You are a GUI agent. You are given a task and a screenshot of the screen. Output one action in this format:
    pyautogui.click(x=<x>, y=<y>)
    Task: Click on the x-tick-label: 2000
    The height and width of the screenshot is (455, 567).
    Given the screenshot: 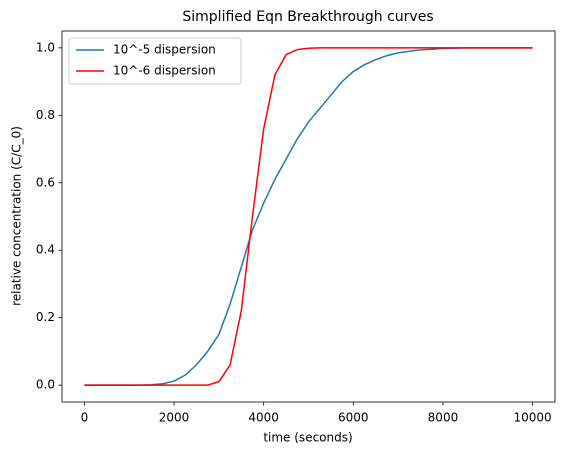 What is the action you would take?
    pyautogui.click(x=174, y=418)
    